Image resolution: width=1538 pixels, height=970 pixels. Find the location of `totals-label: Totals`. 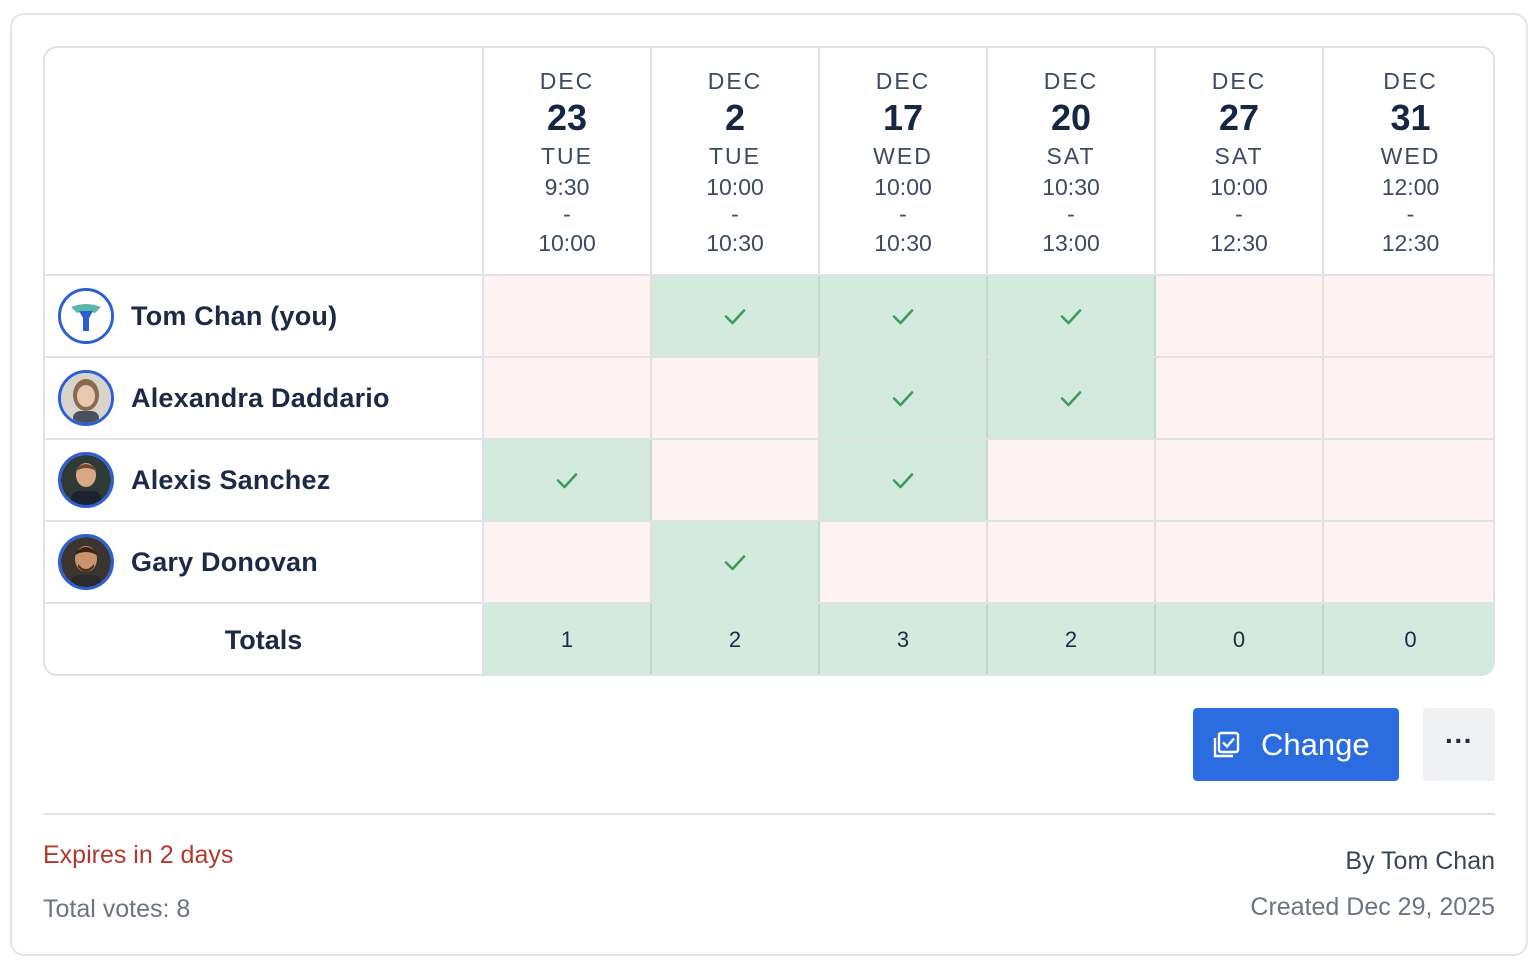

totals-label: Totals is located at coordinates (264, 639).